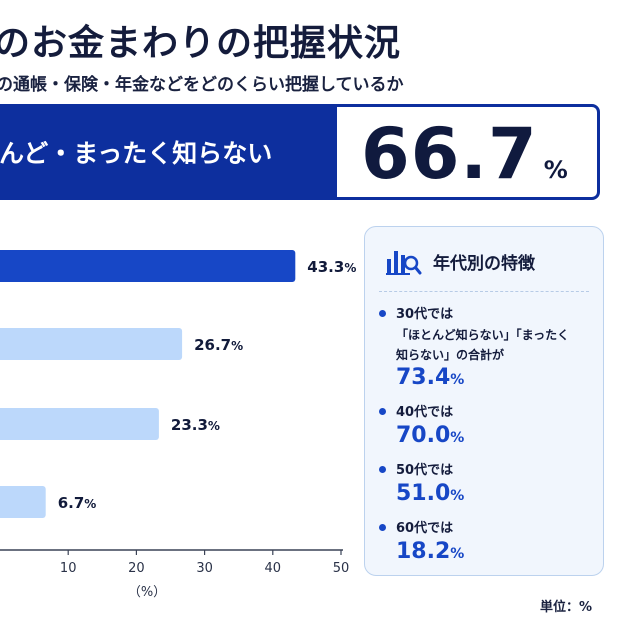 The height and width of the screenshot is (640, 640). I want to click on finding-value: 70.0%, so click(495, 435).